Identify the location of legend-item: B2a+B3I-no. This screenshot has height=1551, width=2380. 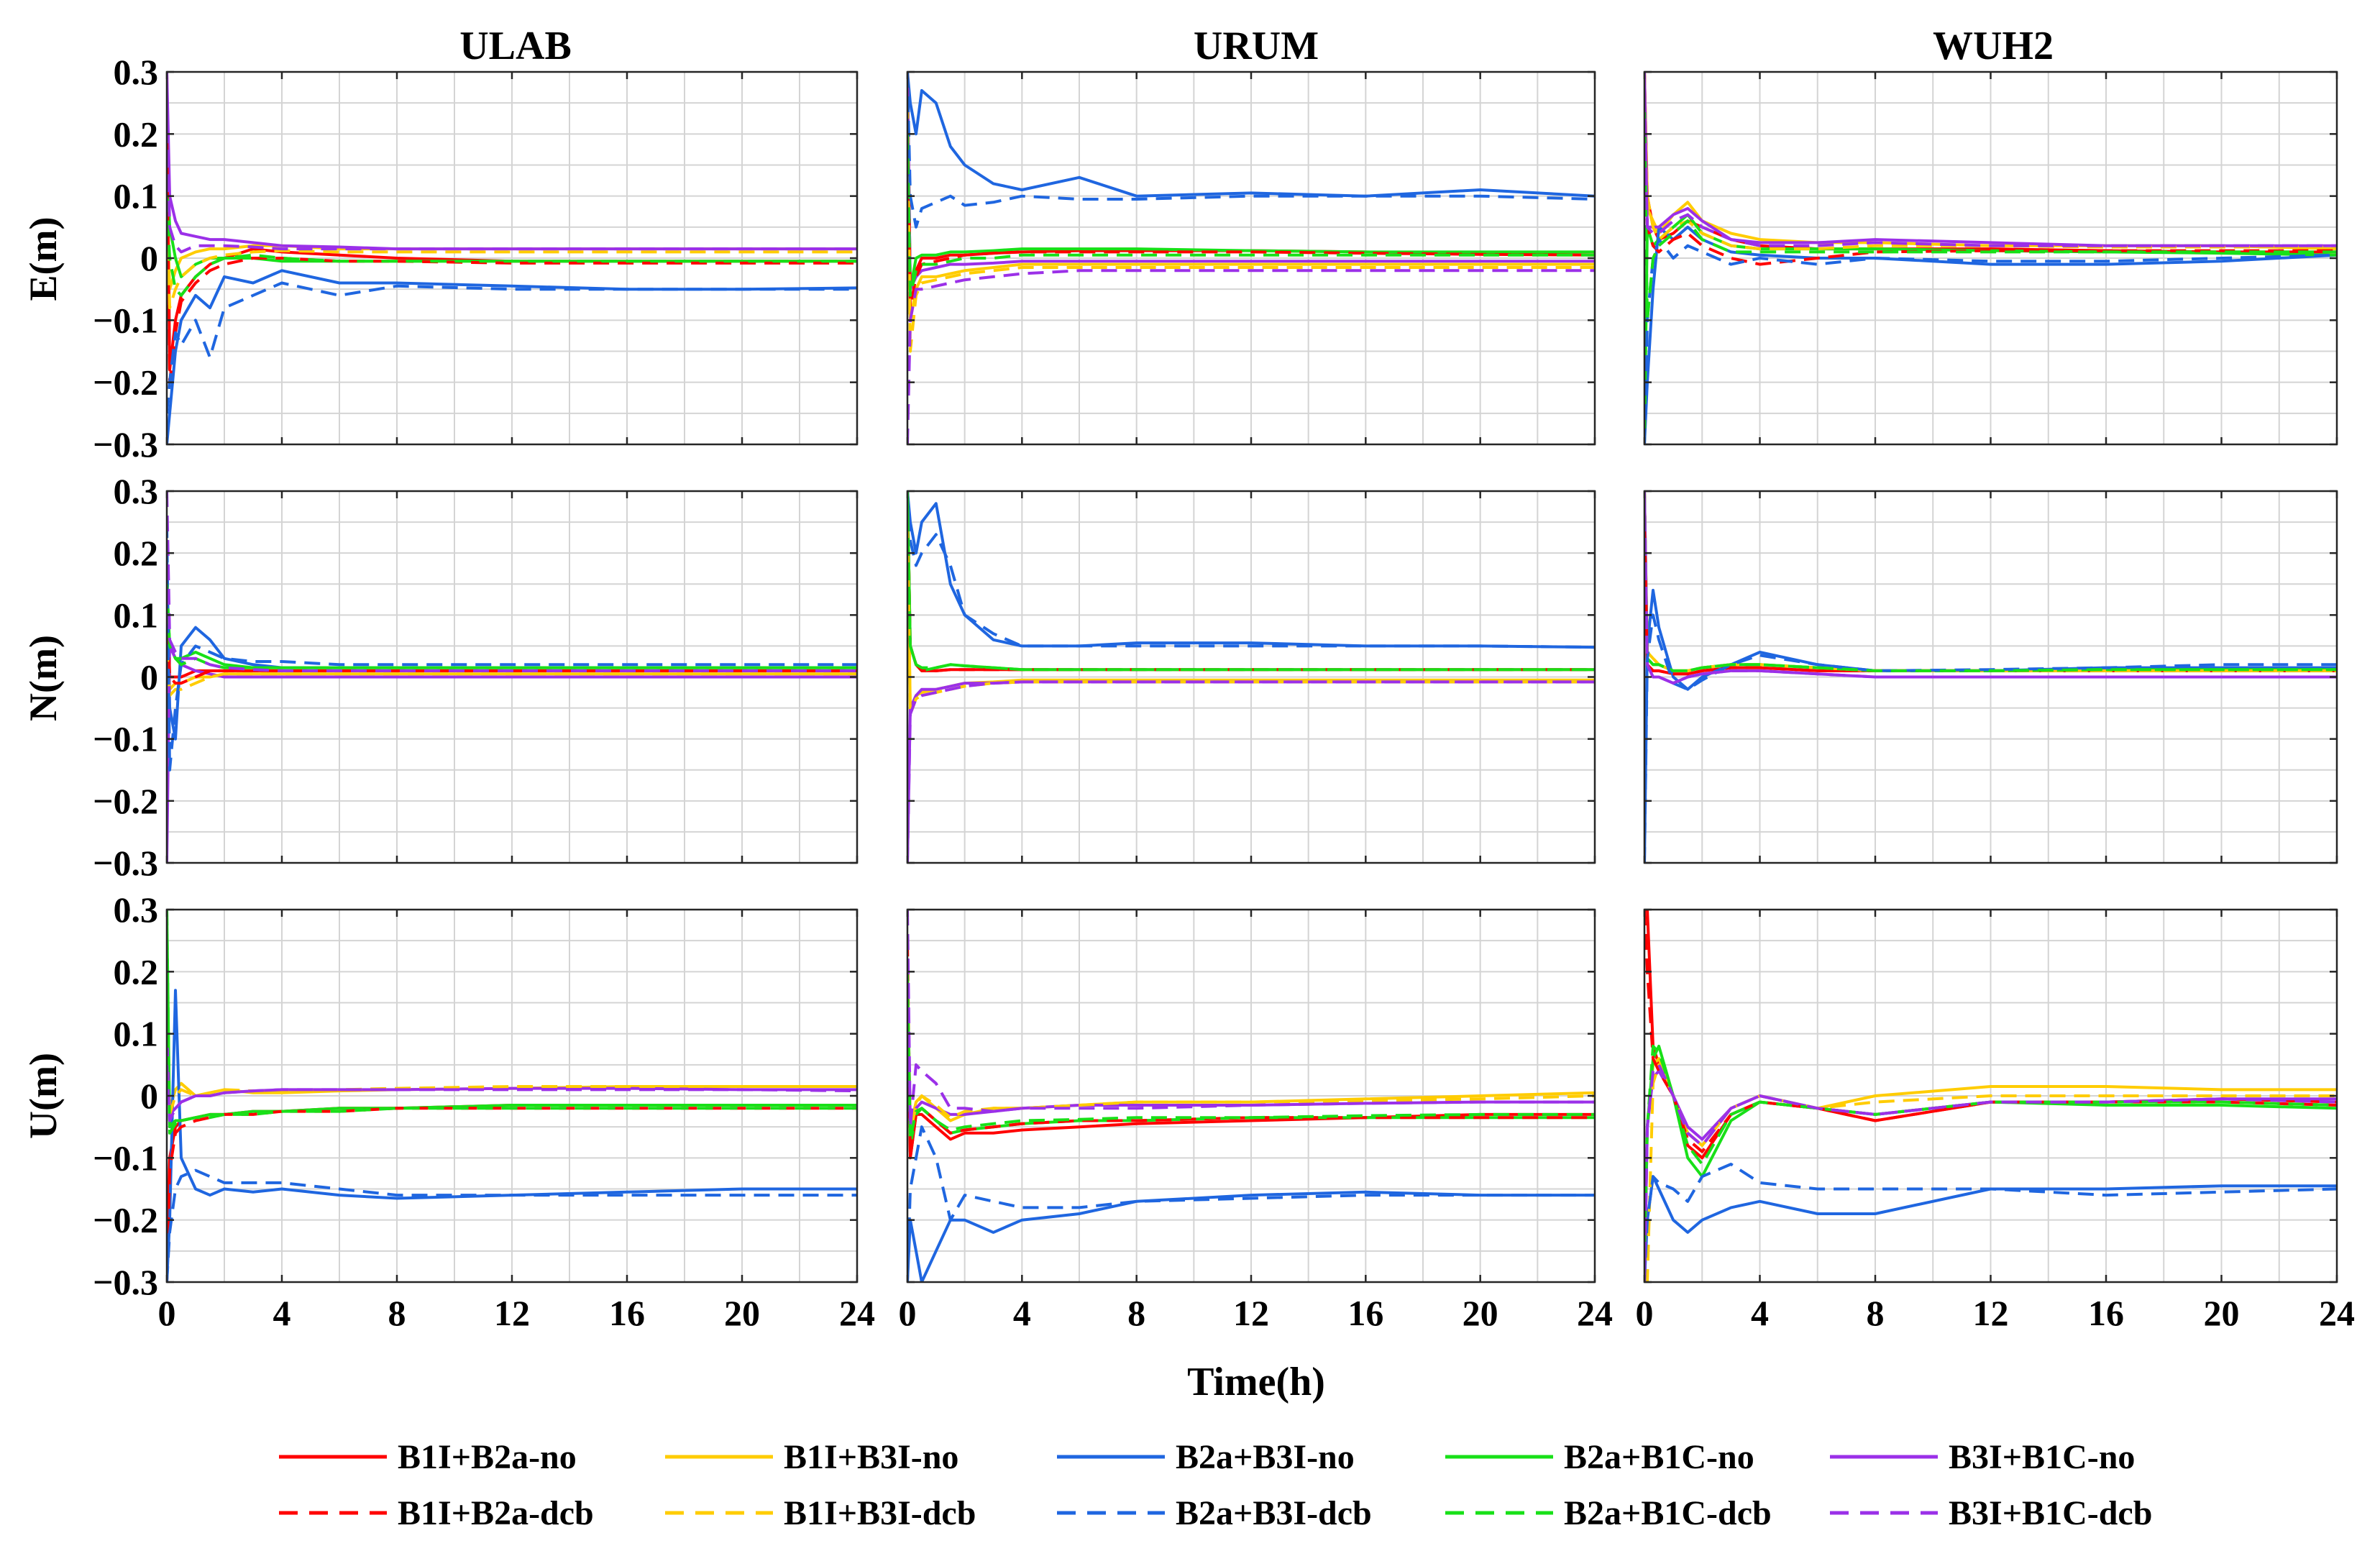
(1206, 1457).